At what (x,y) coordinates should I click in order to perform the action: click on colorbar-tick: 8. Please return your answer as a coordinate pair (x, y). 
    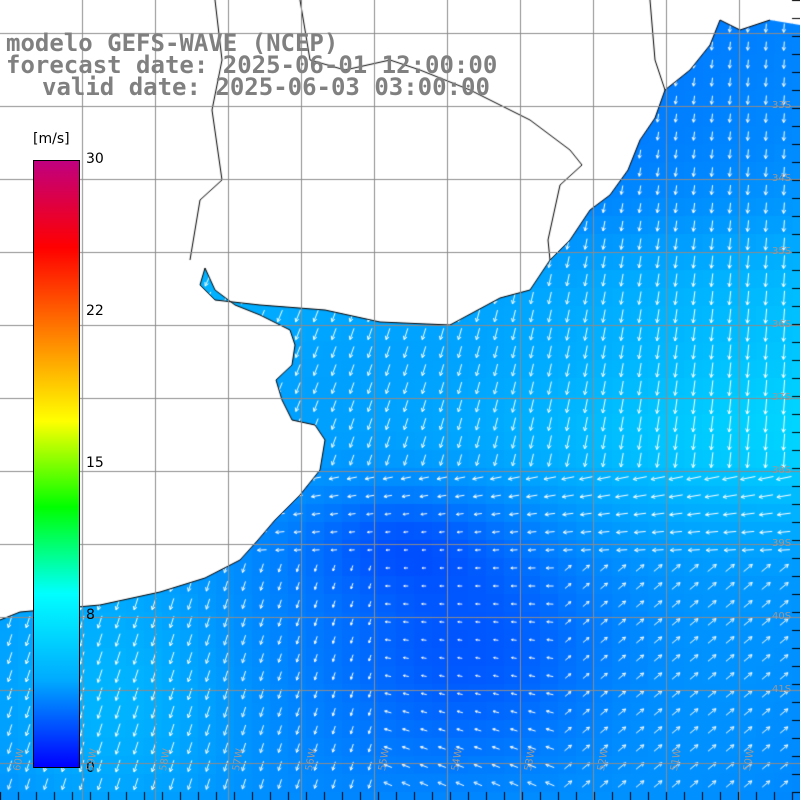
    Looking at the image, I should click on (90, 615).